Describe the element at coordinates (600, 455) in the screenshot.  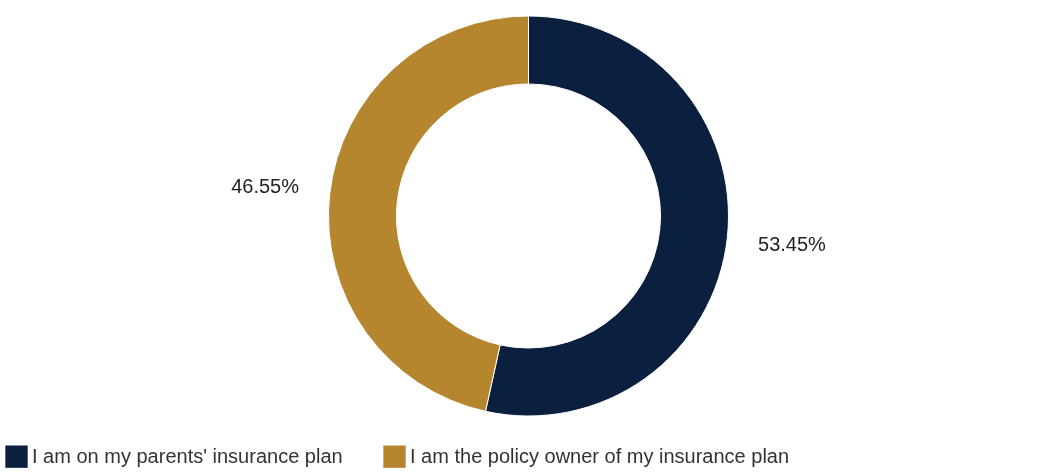
I see `legend-label: I am the policy owner of my insurance plan` at that location.